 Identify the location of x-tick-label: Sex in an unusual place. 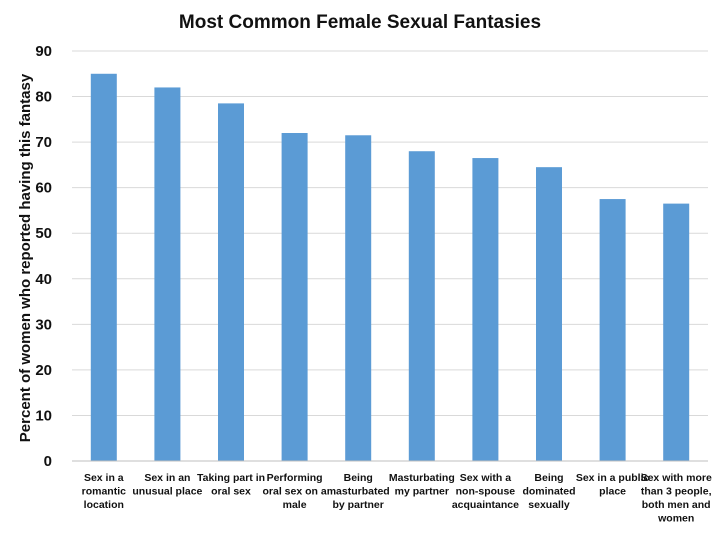
(167, 485).